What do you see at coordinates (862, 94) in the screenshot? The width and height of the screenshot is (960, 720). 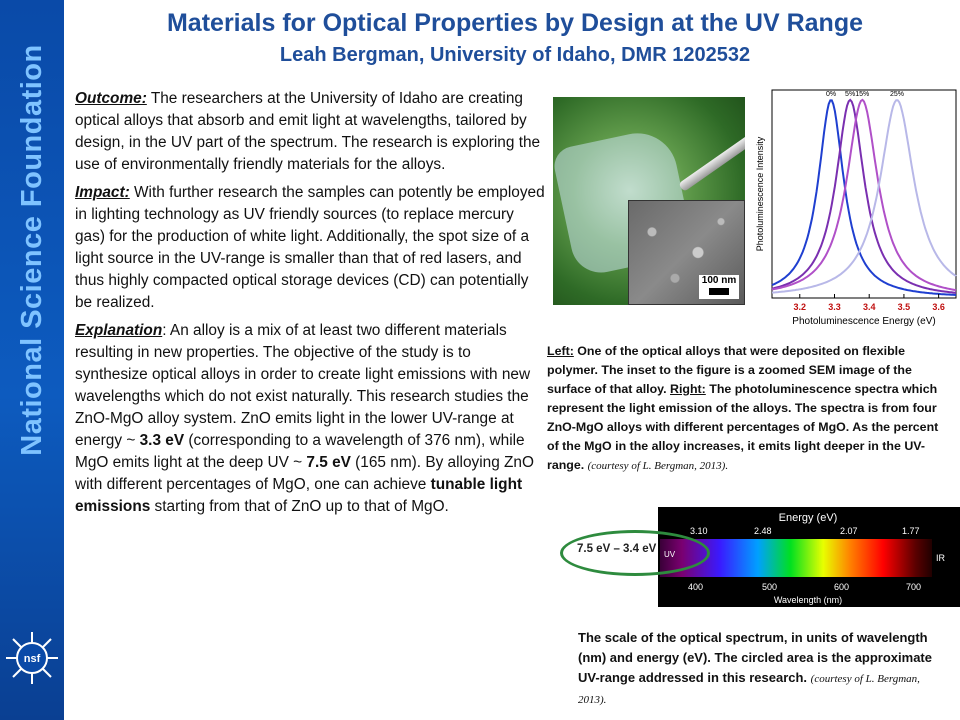 I see `pl-series-label: 15%` at bounding box center [862, 94].